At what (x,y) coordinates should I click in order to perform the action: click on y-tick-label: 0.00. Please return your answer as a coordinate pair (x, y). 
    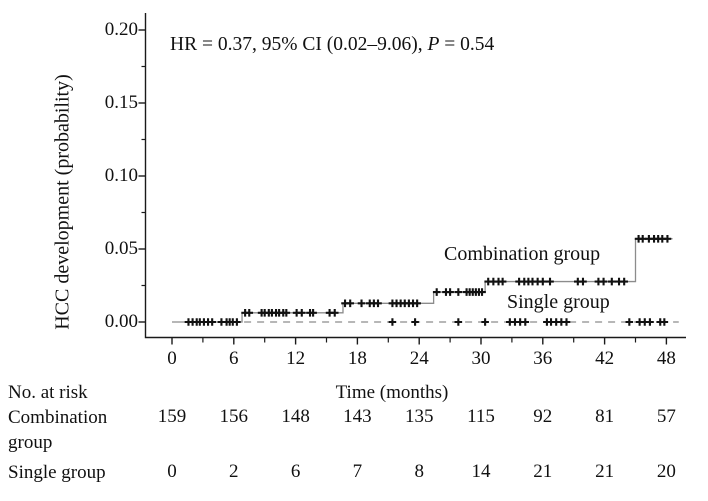
    Looking at the image, I should click on (121, 321).